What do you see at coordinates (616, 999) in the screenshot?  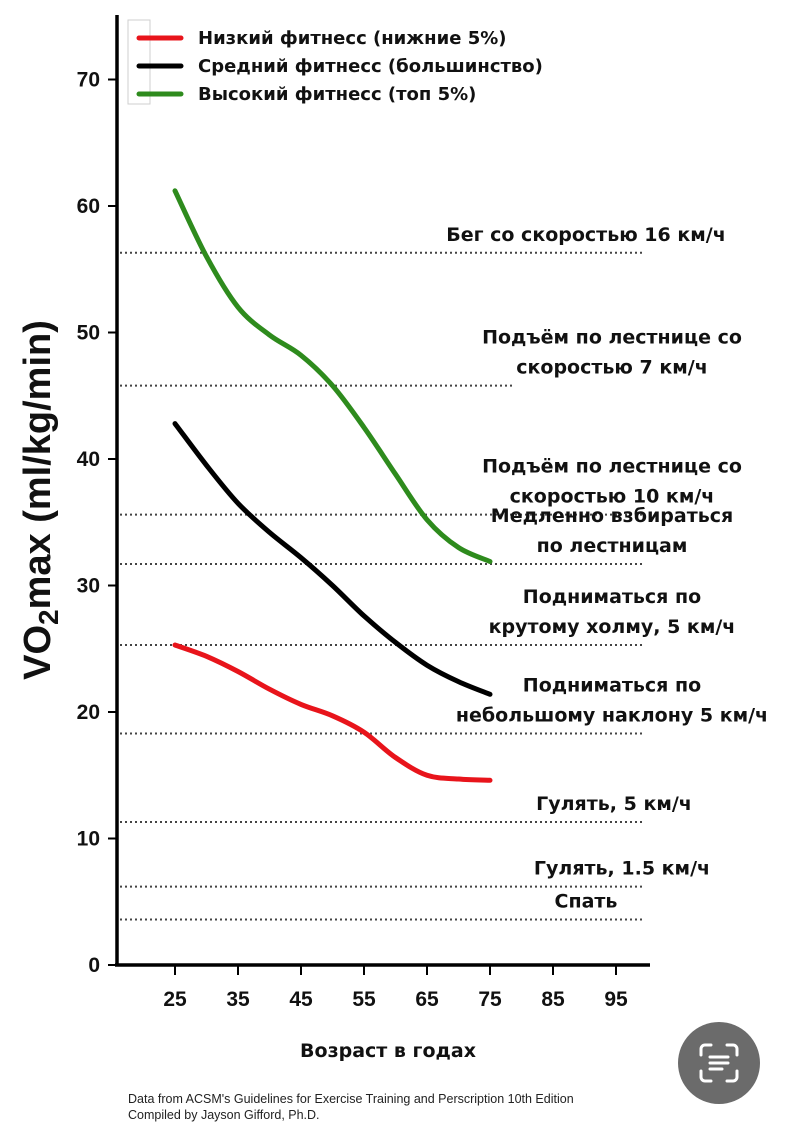 I see `x-tick-label: 95` at bounding box center [616, 999].